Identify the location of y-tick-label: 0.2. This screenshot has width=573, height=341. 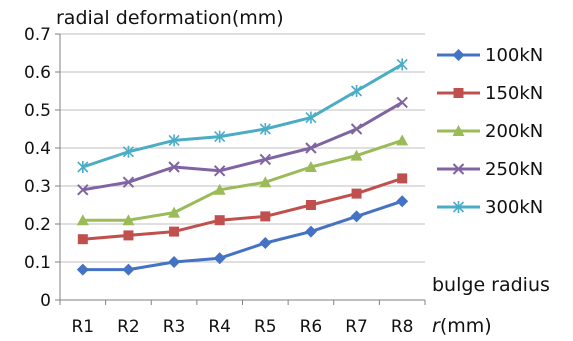
(37, 225).